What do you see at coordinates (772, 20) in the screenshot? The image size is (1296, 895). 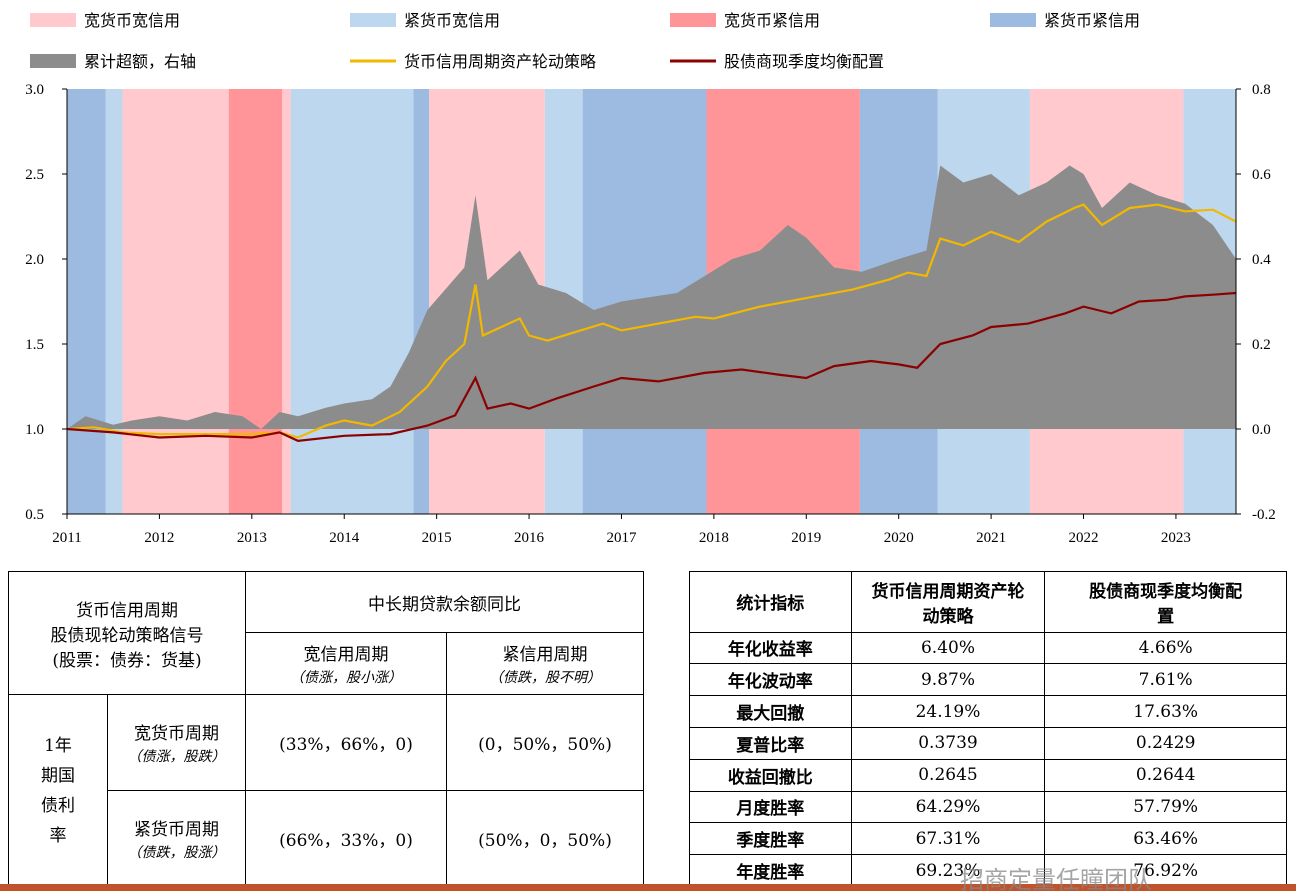 I see `legend-label: 宽货币紧信用` at bounding box center [772, 20].